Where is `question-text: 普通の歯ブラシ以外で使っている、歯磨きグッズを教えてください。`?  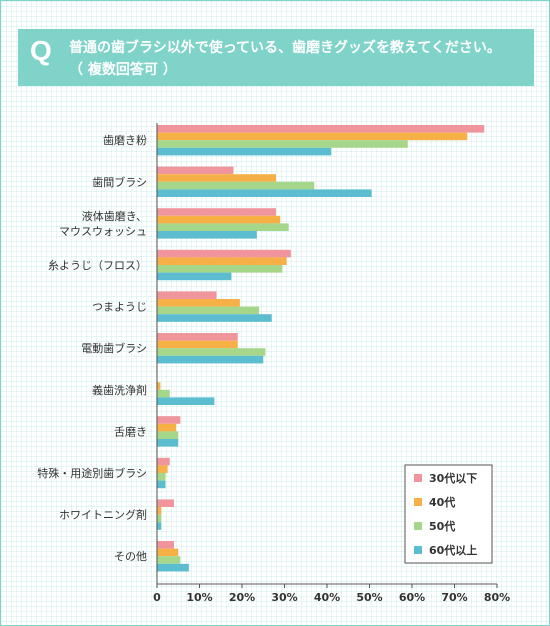 question-text: 普通の歯ブラシ以外で使っている、歯磨きグッズを教えてください。 is located at coordinates (285, 48).